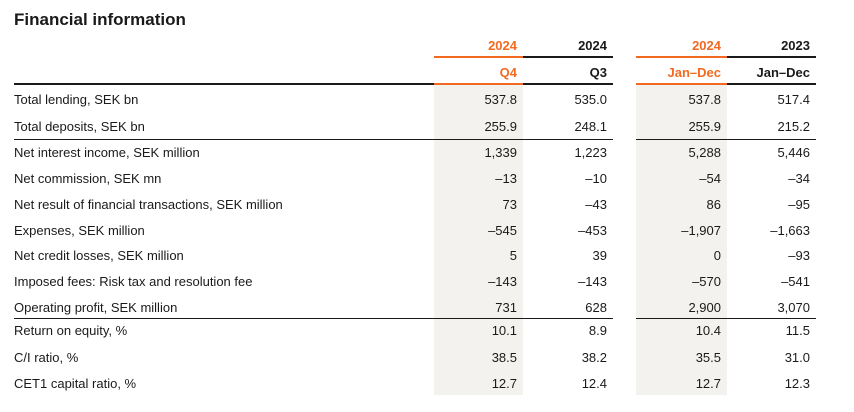  What do you see at coordinates (799, 204) in the screenshot?
I see `cell-value: –95` at bounding box center [799, 204].